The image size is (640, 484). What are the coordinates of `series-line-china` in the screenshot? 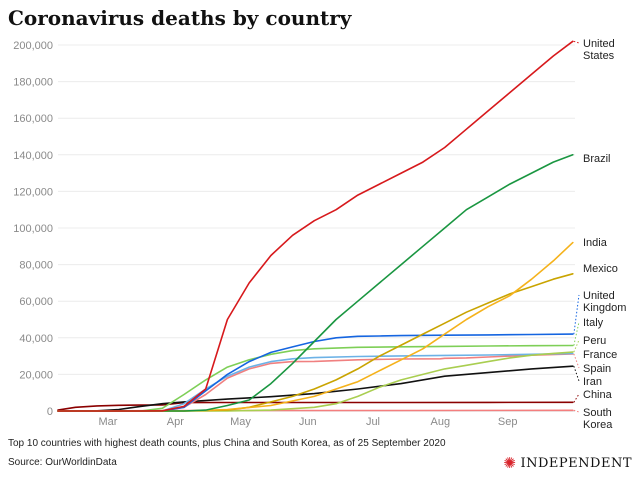 It's located at (315, 406).